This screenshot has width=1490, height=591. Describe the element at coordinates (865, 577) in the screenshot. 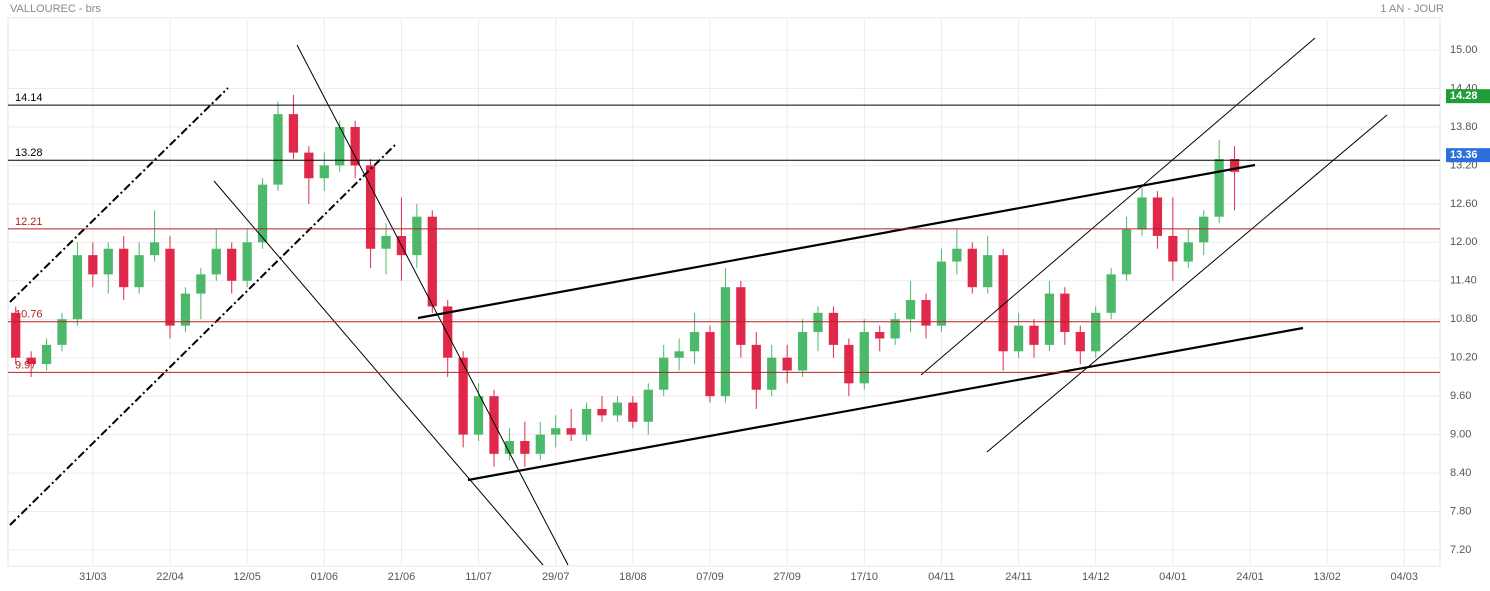

I see `x-tick-label: 17/10` at that location.